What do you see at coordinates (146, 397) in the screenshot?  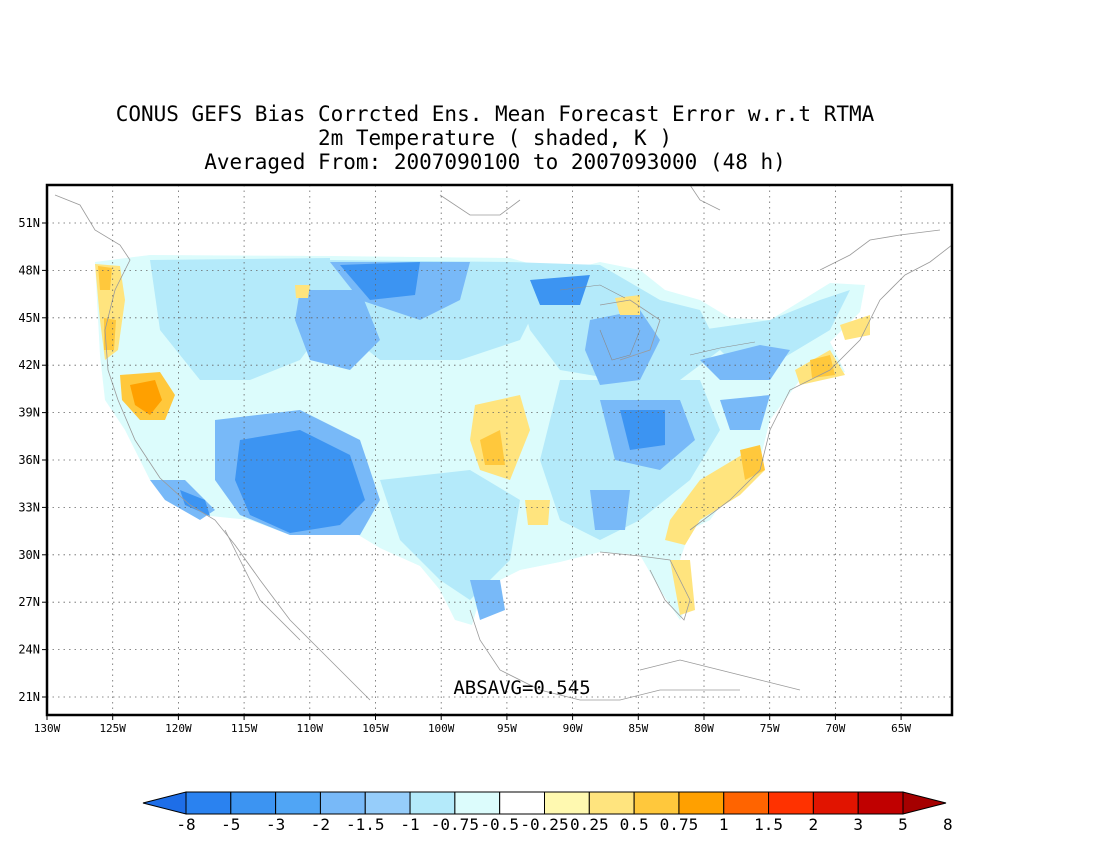 I see `deep-orange-regions` at bounding box center [146, 397].